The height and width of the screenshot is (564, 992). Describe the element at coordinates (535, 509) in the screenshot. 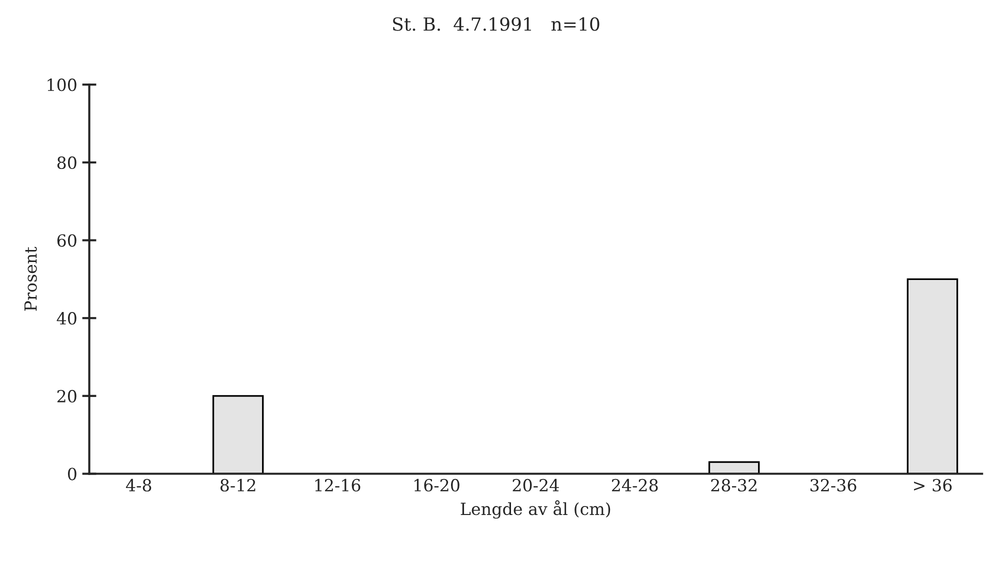

I see `x-axis-title: Lengde av ål (cm)` at that location.